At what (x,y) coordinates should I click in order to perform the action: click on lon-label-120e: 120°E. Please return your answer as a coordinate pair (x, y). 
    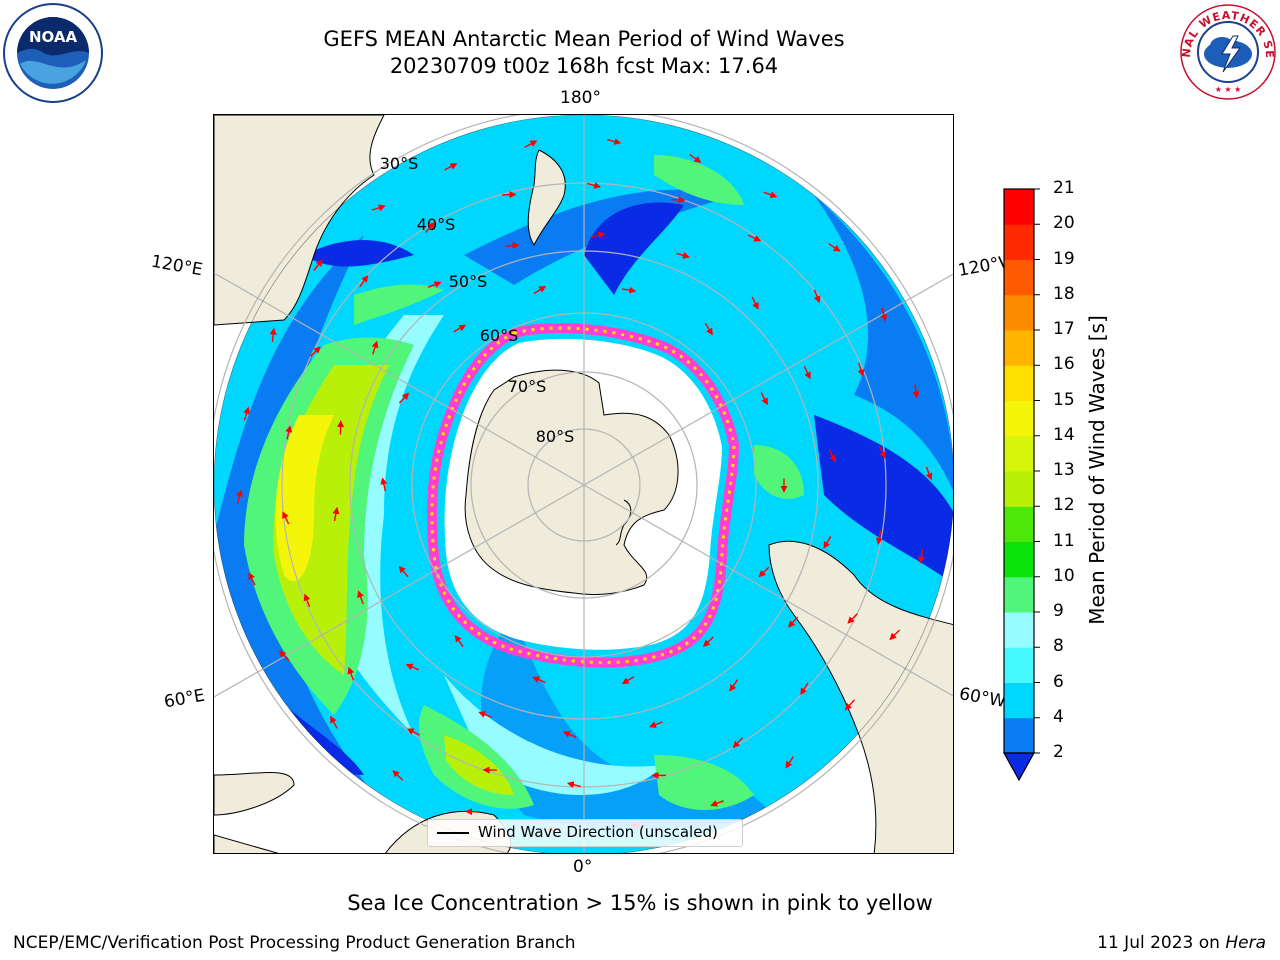
    Looking at the image, I should click on (177, 266).